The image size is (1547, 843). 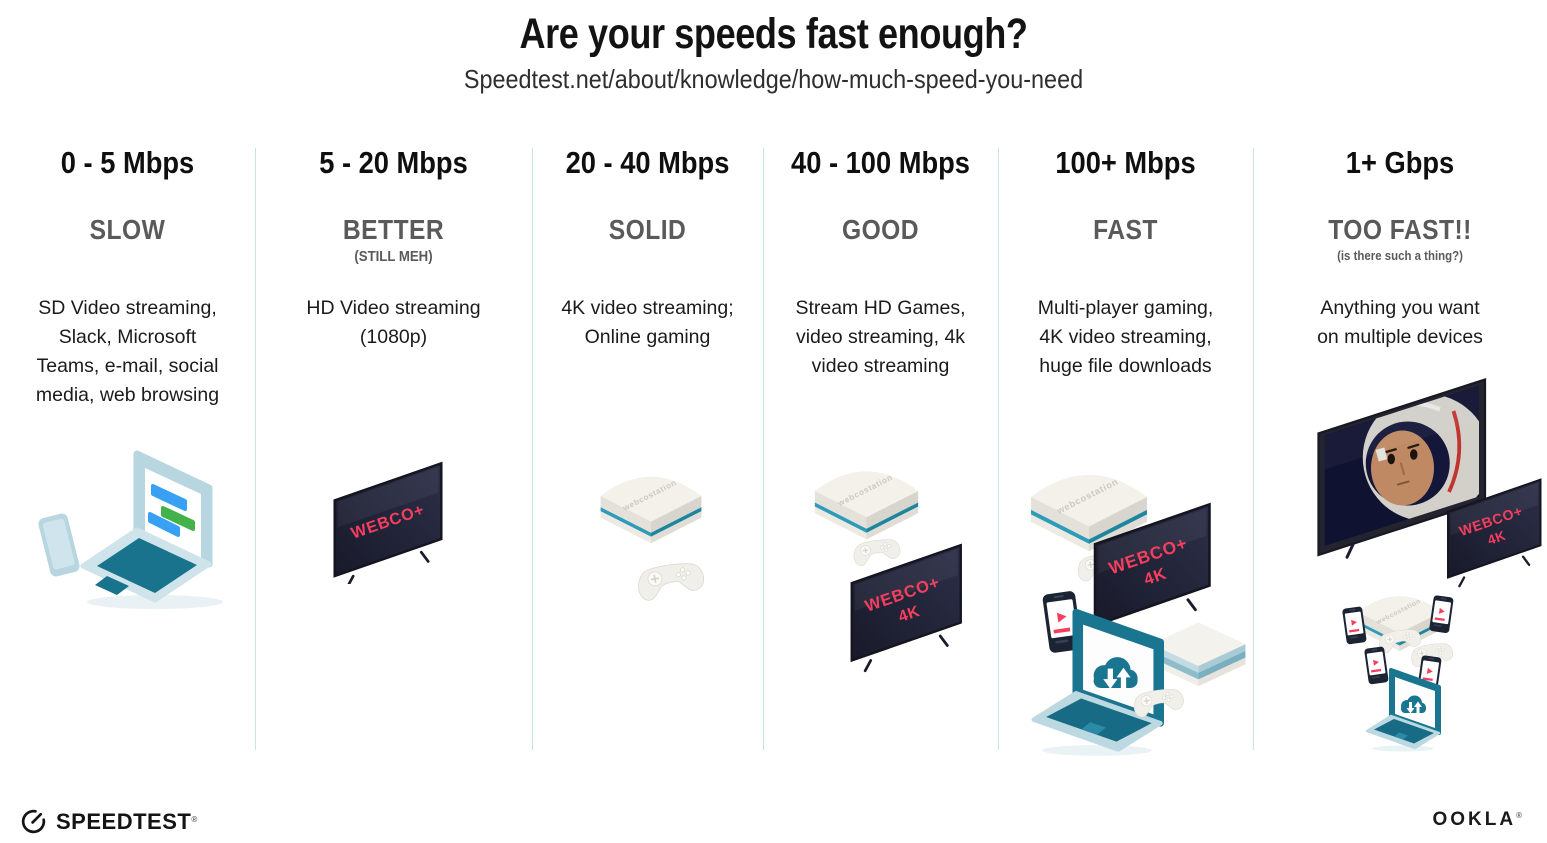 What do you see at coordinates (773, 34) in the screenshot?
I see `page-title: Are your speeds fast enough?` at bounding box center [773, 34].